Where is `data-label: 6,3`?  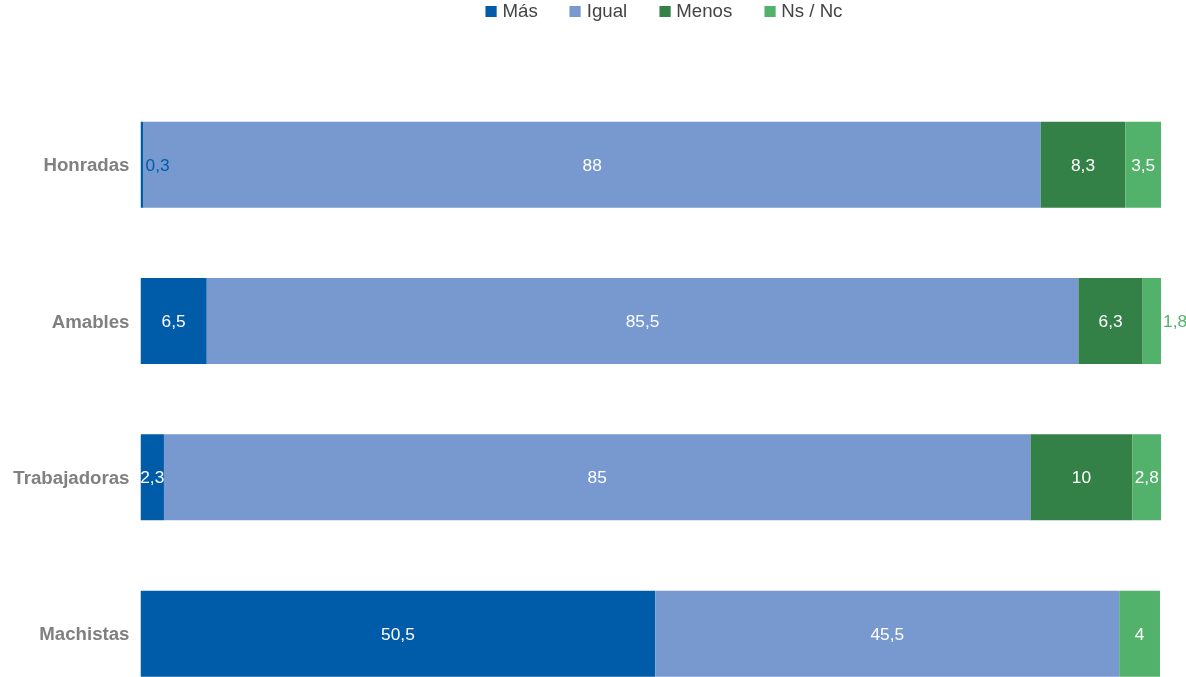
data-label: 6,3 is located at coordinates (1110, 321).